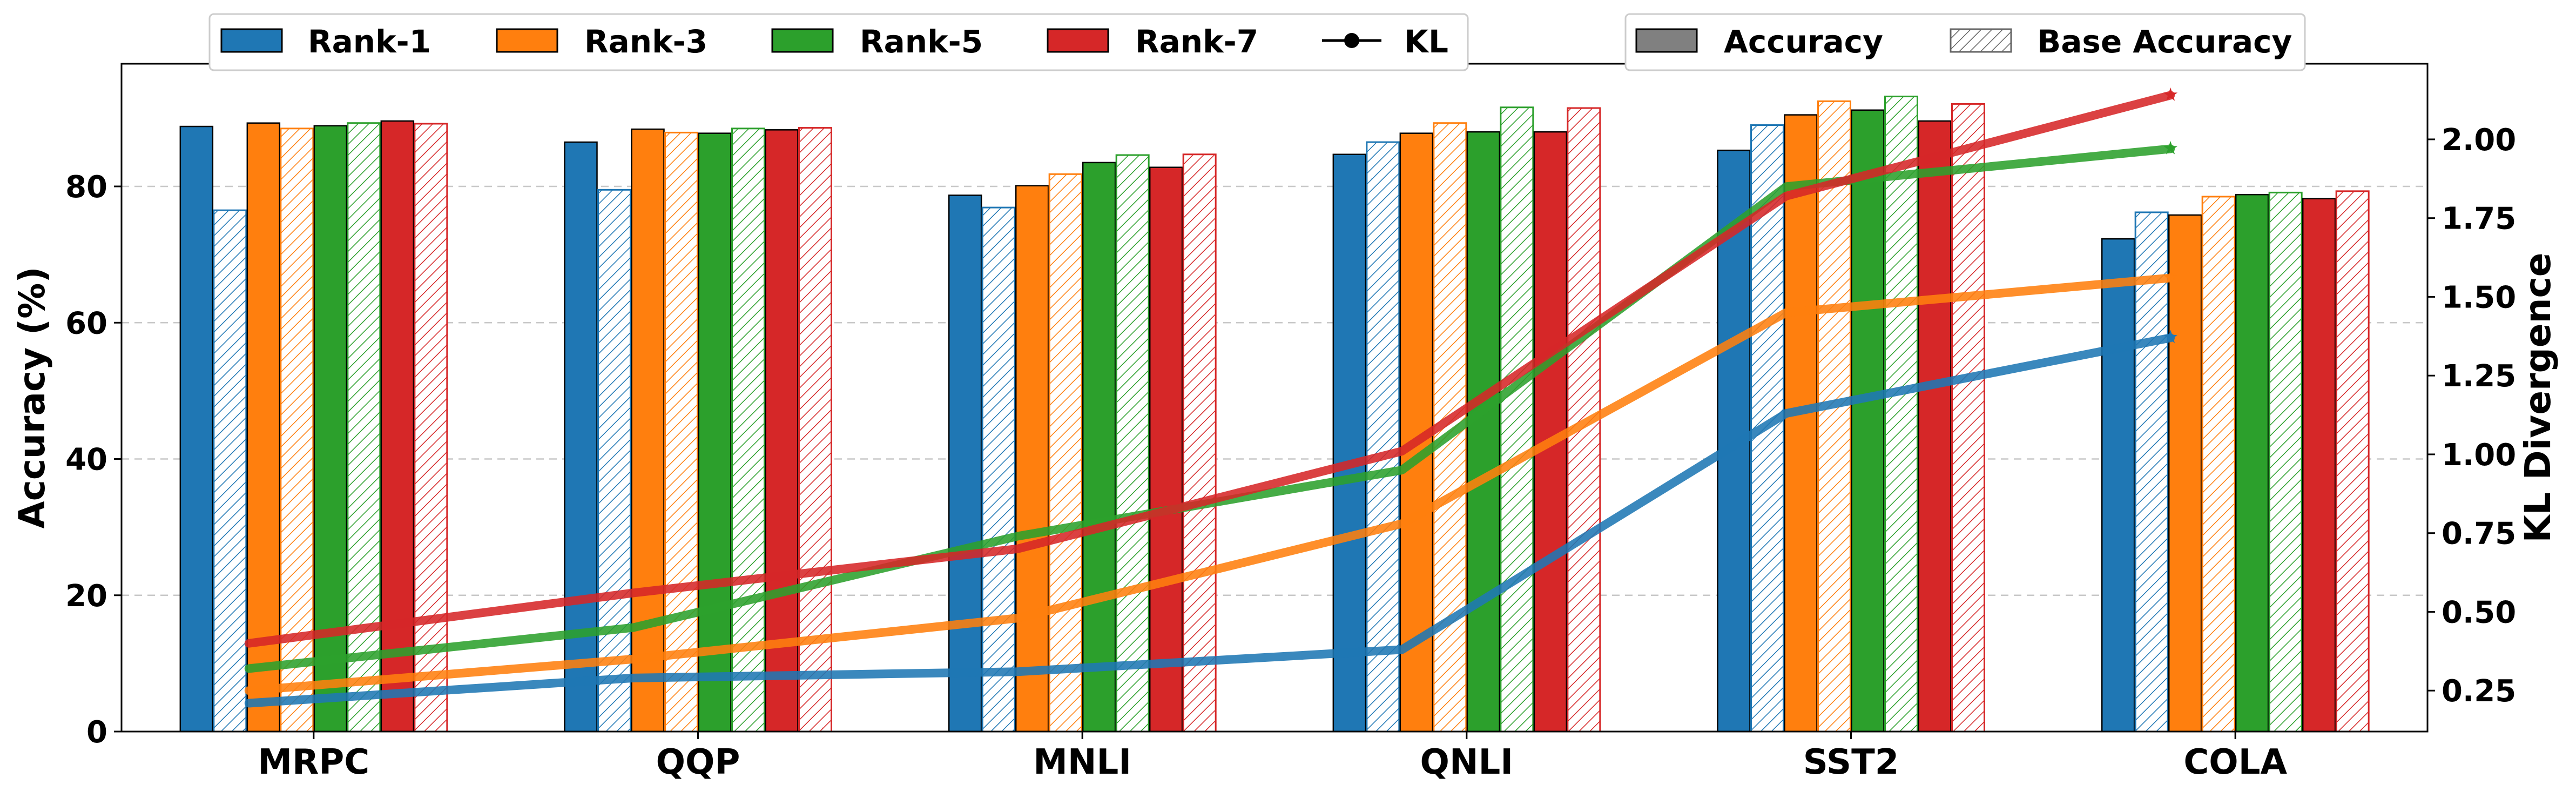 The width and height of the screenshot is (2576, 798). Describe the element at coordinates (263, 427) in the screenshot. I see `accuracy-bar-rank-3-mrpc` at that location.